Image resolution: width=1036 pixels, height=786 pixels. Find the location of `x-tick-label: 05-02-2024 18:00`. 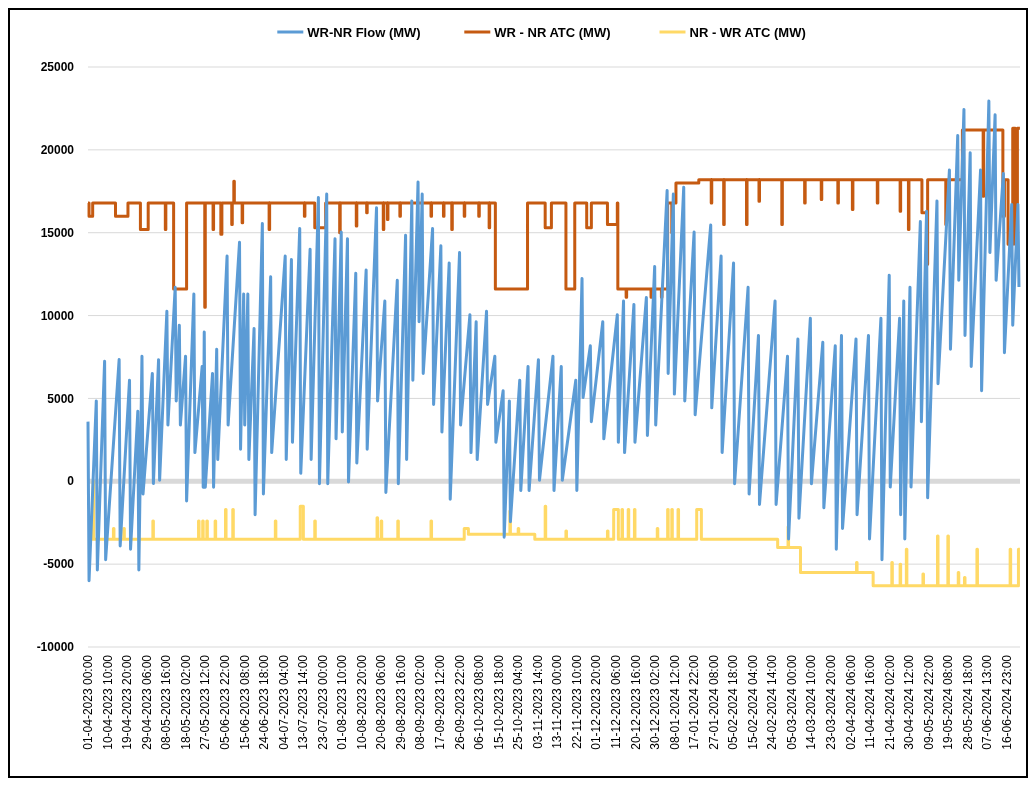

x-tick-label: 05-02-2024 18:00 is located at coordinates (733, 702).